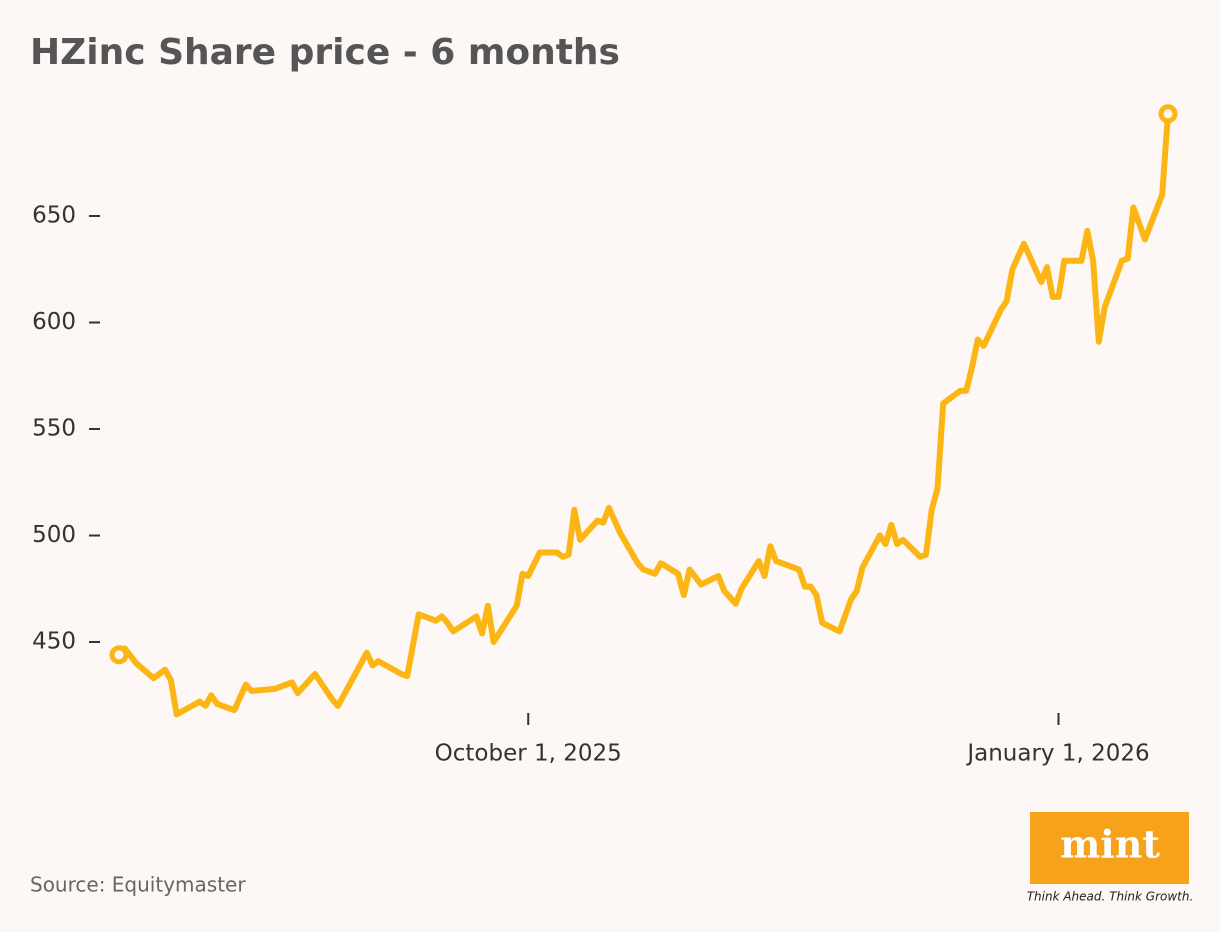 The height and width of the screenshot is (932, 1220). I want to click on y-tick-label: 600, so click(54, 322).